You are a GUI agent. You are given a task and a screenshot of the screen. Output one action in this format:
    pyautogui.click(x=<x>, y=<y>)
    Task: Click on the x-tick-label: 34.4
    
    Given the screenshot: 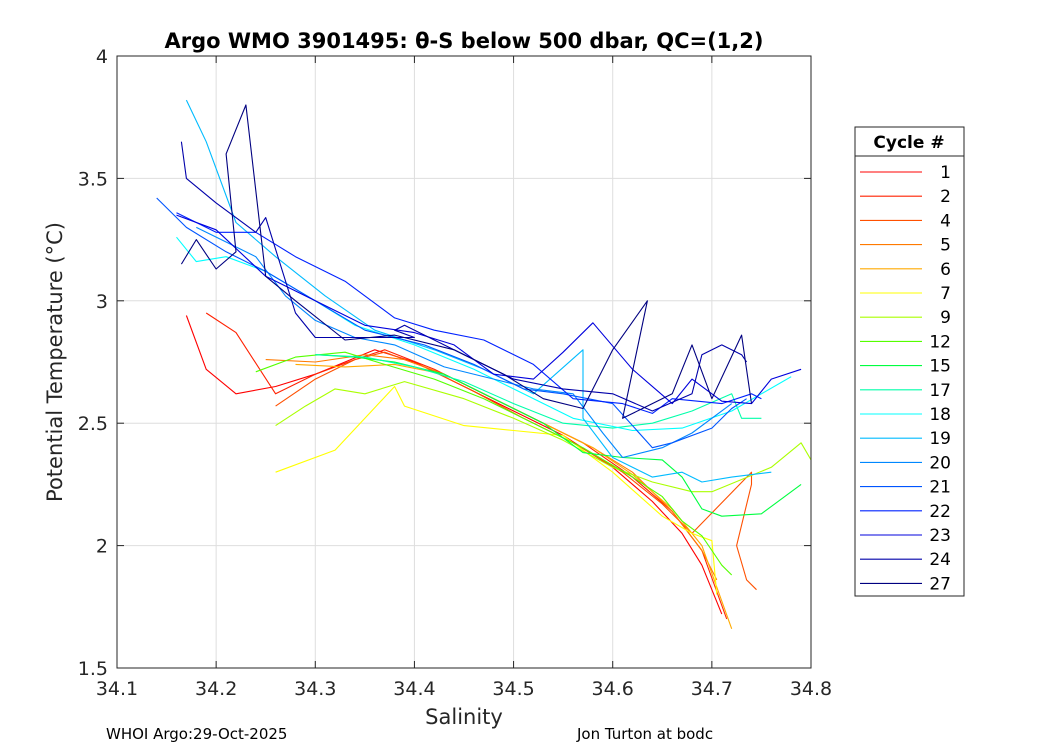 What is the action you would take?
    pyautogui.click(x=414, y=689)
    